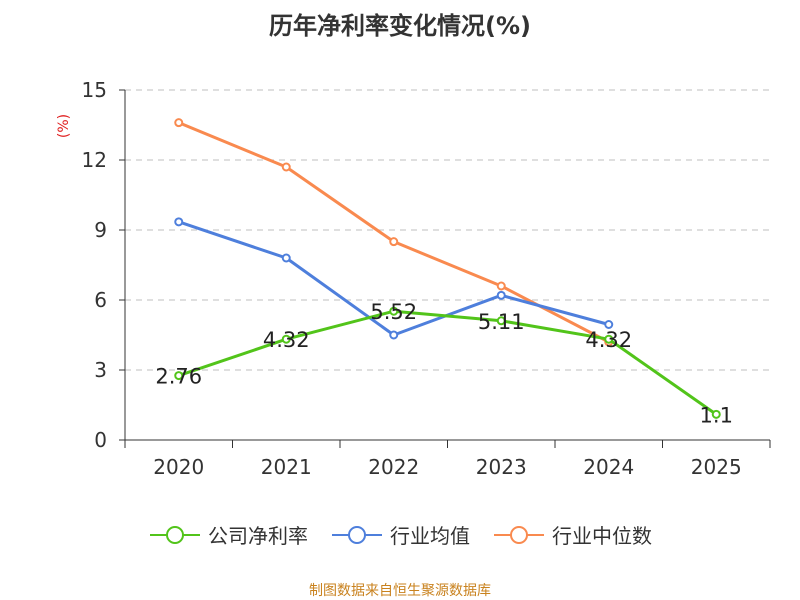 Image resolution: width=800 pixels, height=600 pixels. Describe the element at coordinates (100, 300) in the screenshot. I see `y-tick-label: 6` at that location.